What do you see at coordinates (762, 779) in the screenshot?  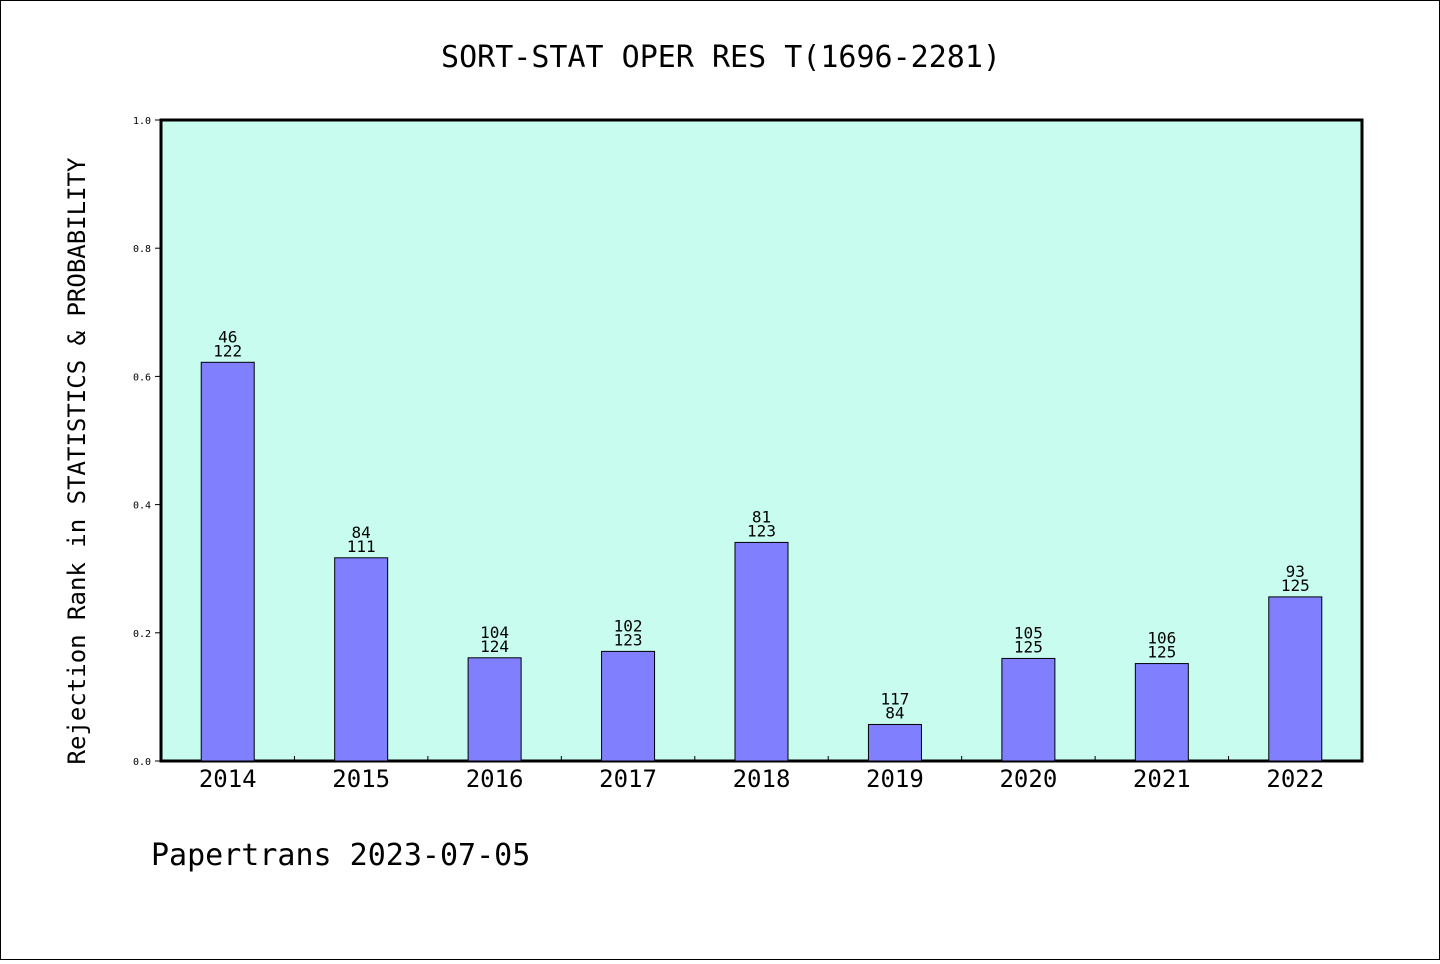 I see `x-tick-label: 2018` at bounding box center [762, 779].